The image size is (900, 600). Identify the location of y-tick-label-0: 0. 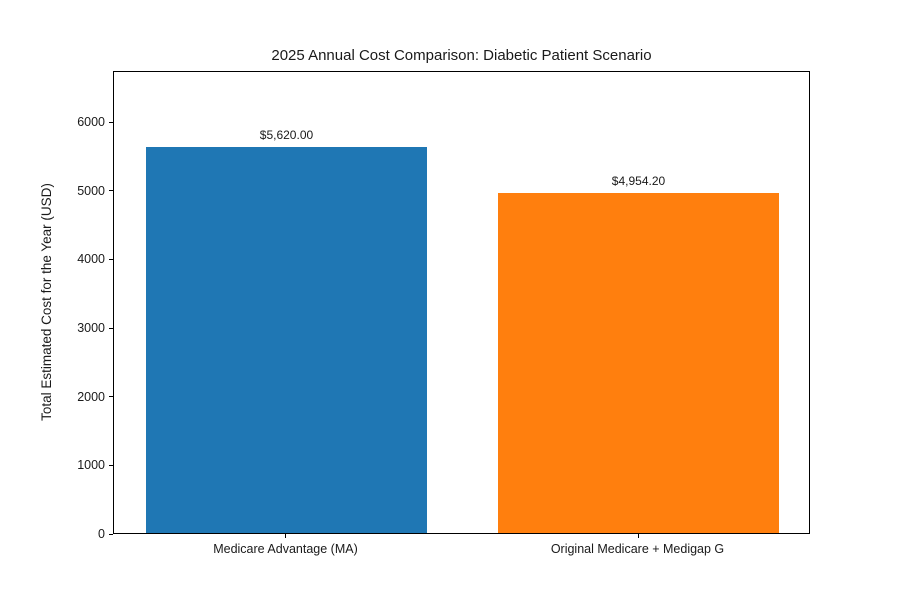
(101, 534).